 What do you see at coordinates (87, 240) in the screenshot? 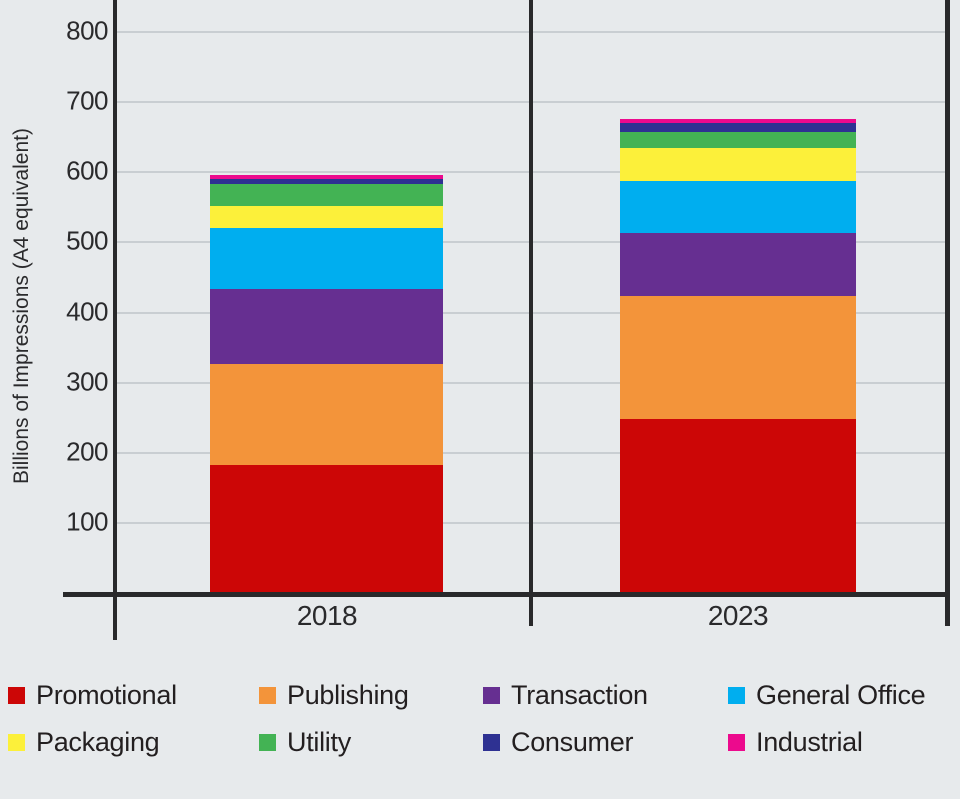
I see `y-tick-label-500: 500` at bounding box center [87, 240].